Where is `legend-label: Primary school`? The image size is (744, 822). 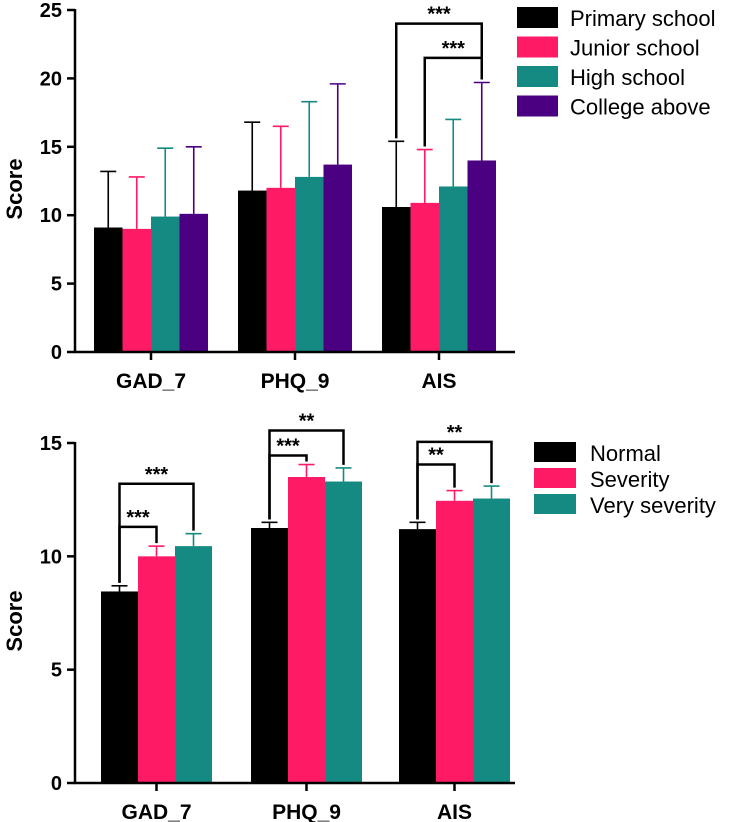
legend-label: Primary school is located at coordinates (642, 18).